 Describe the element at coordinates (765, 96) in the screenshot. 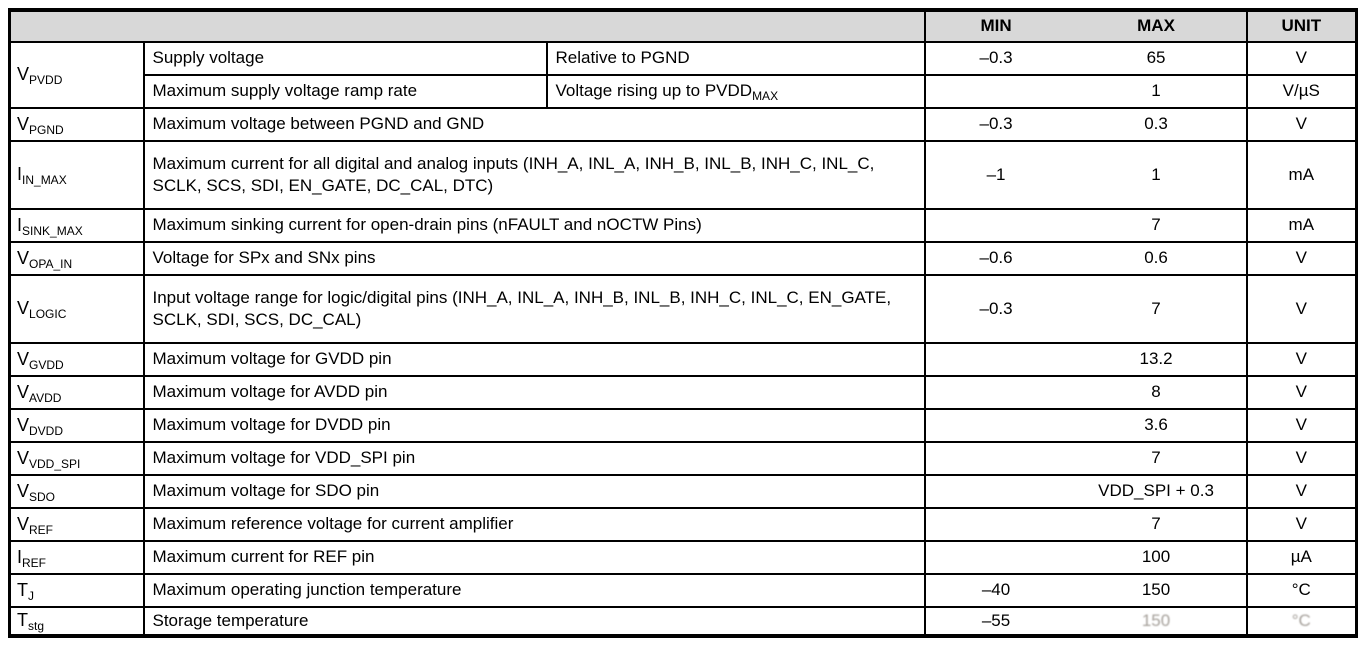

I see `condition-subscript: MAX` at that location.